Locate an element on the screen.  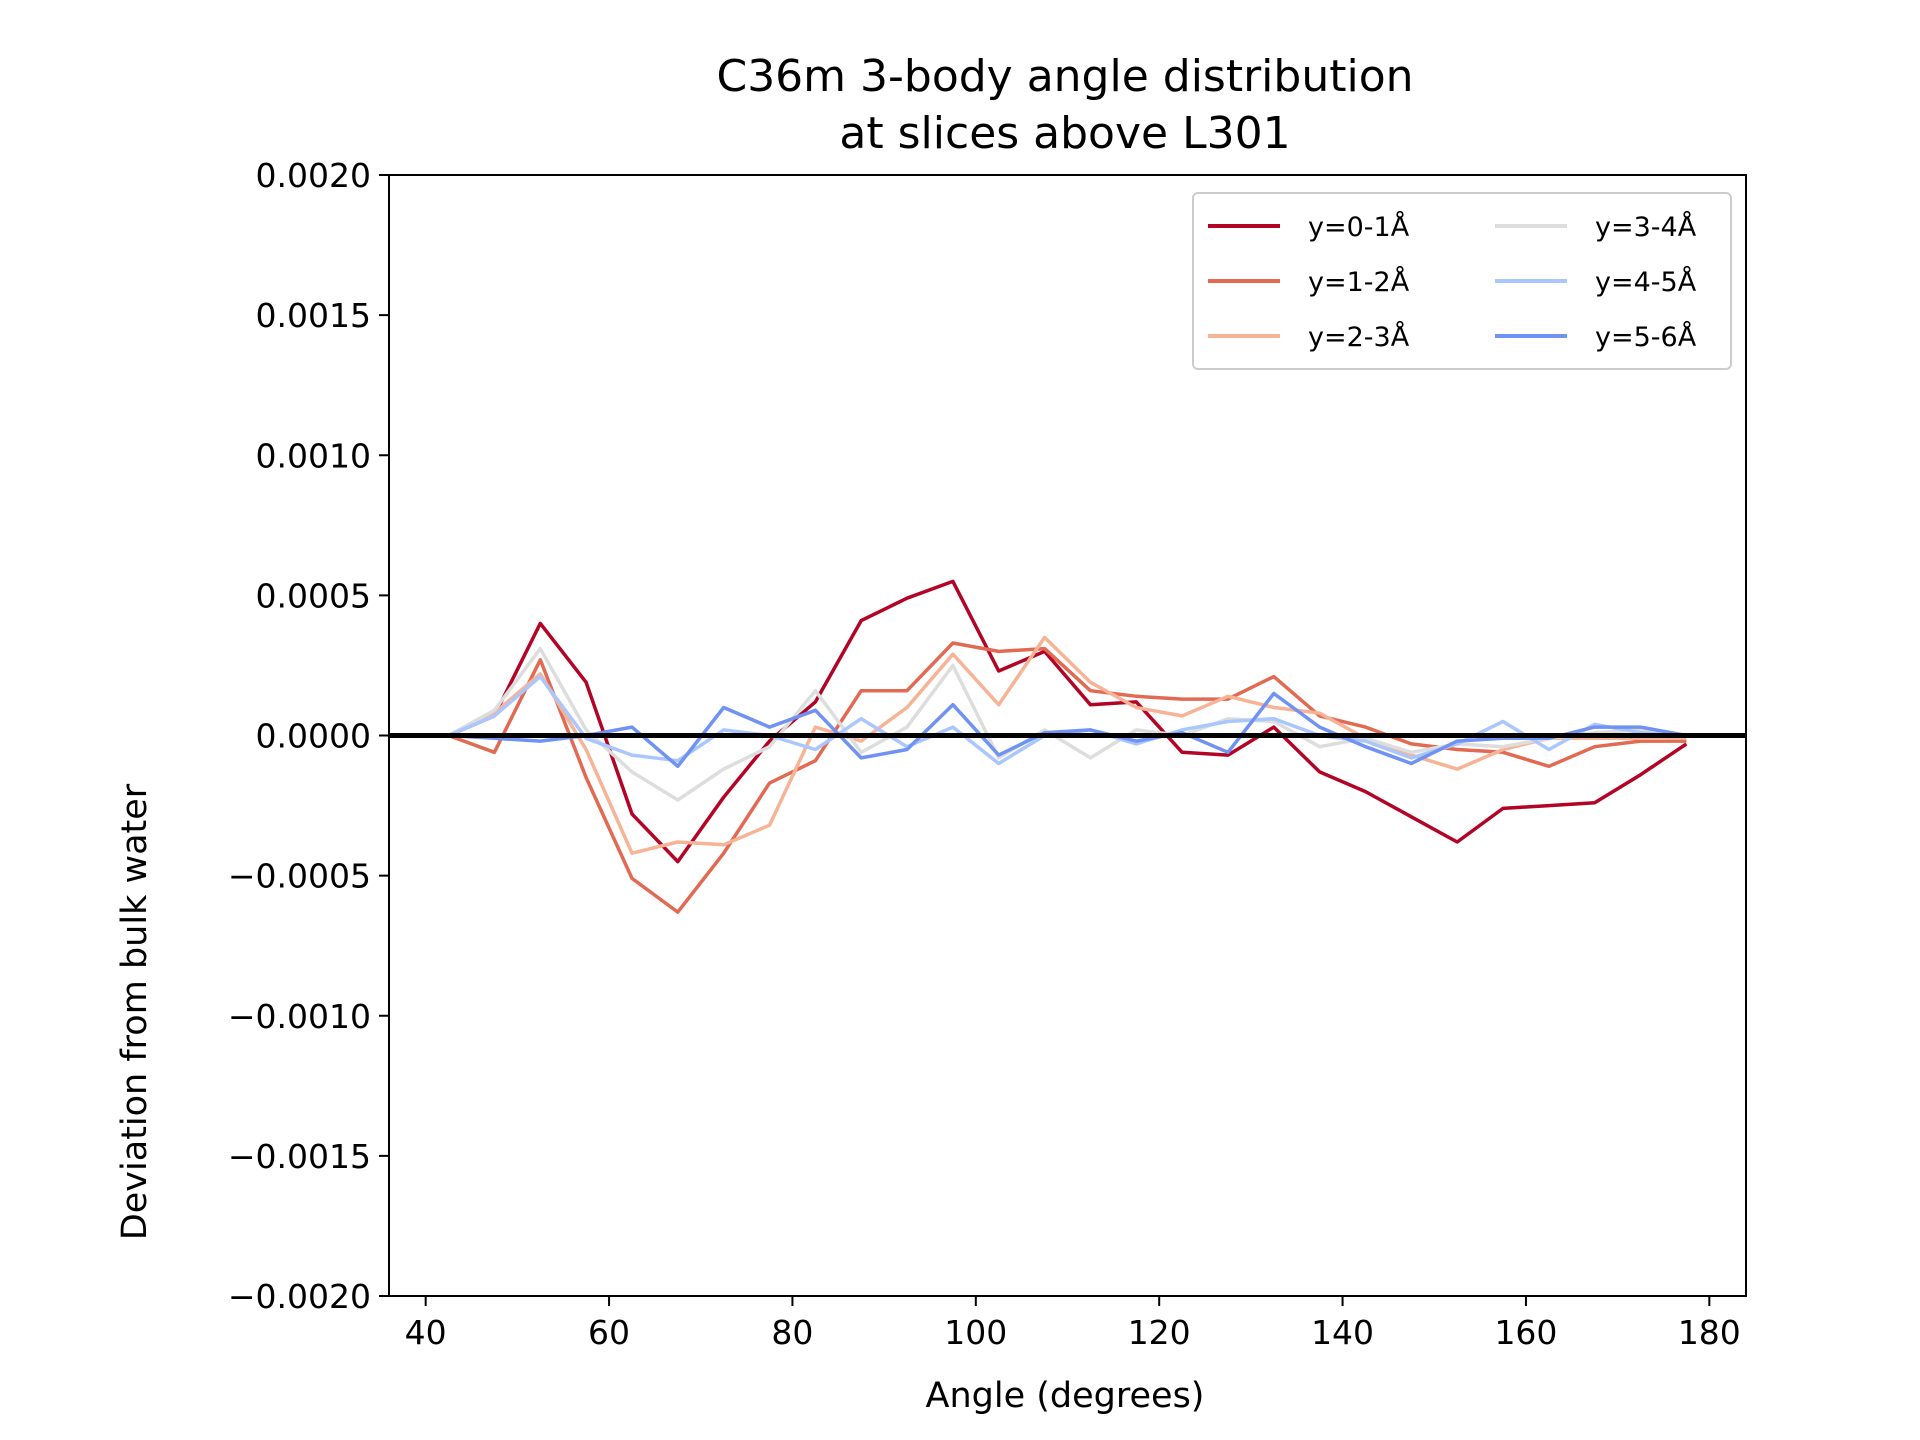
chart-title-line-2: at slices above L301 is located at coordinates (1064, 133).